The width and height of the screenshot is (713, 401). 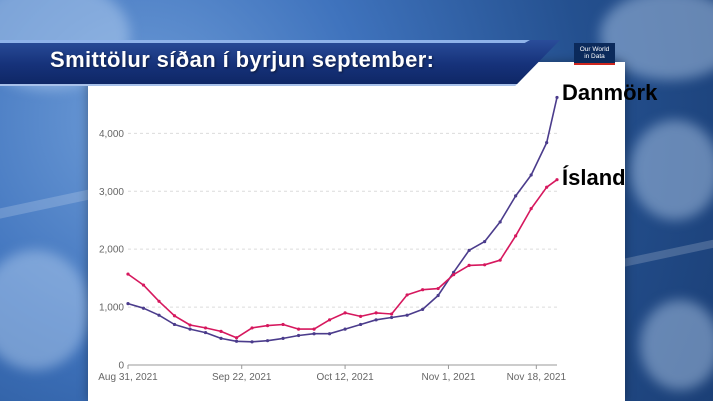 I want to click on page-title: Smittölur síðan í byrjun september:, so click(x=242, y=59).